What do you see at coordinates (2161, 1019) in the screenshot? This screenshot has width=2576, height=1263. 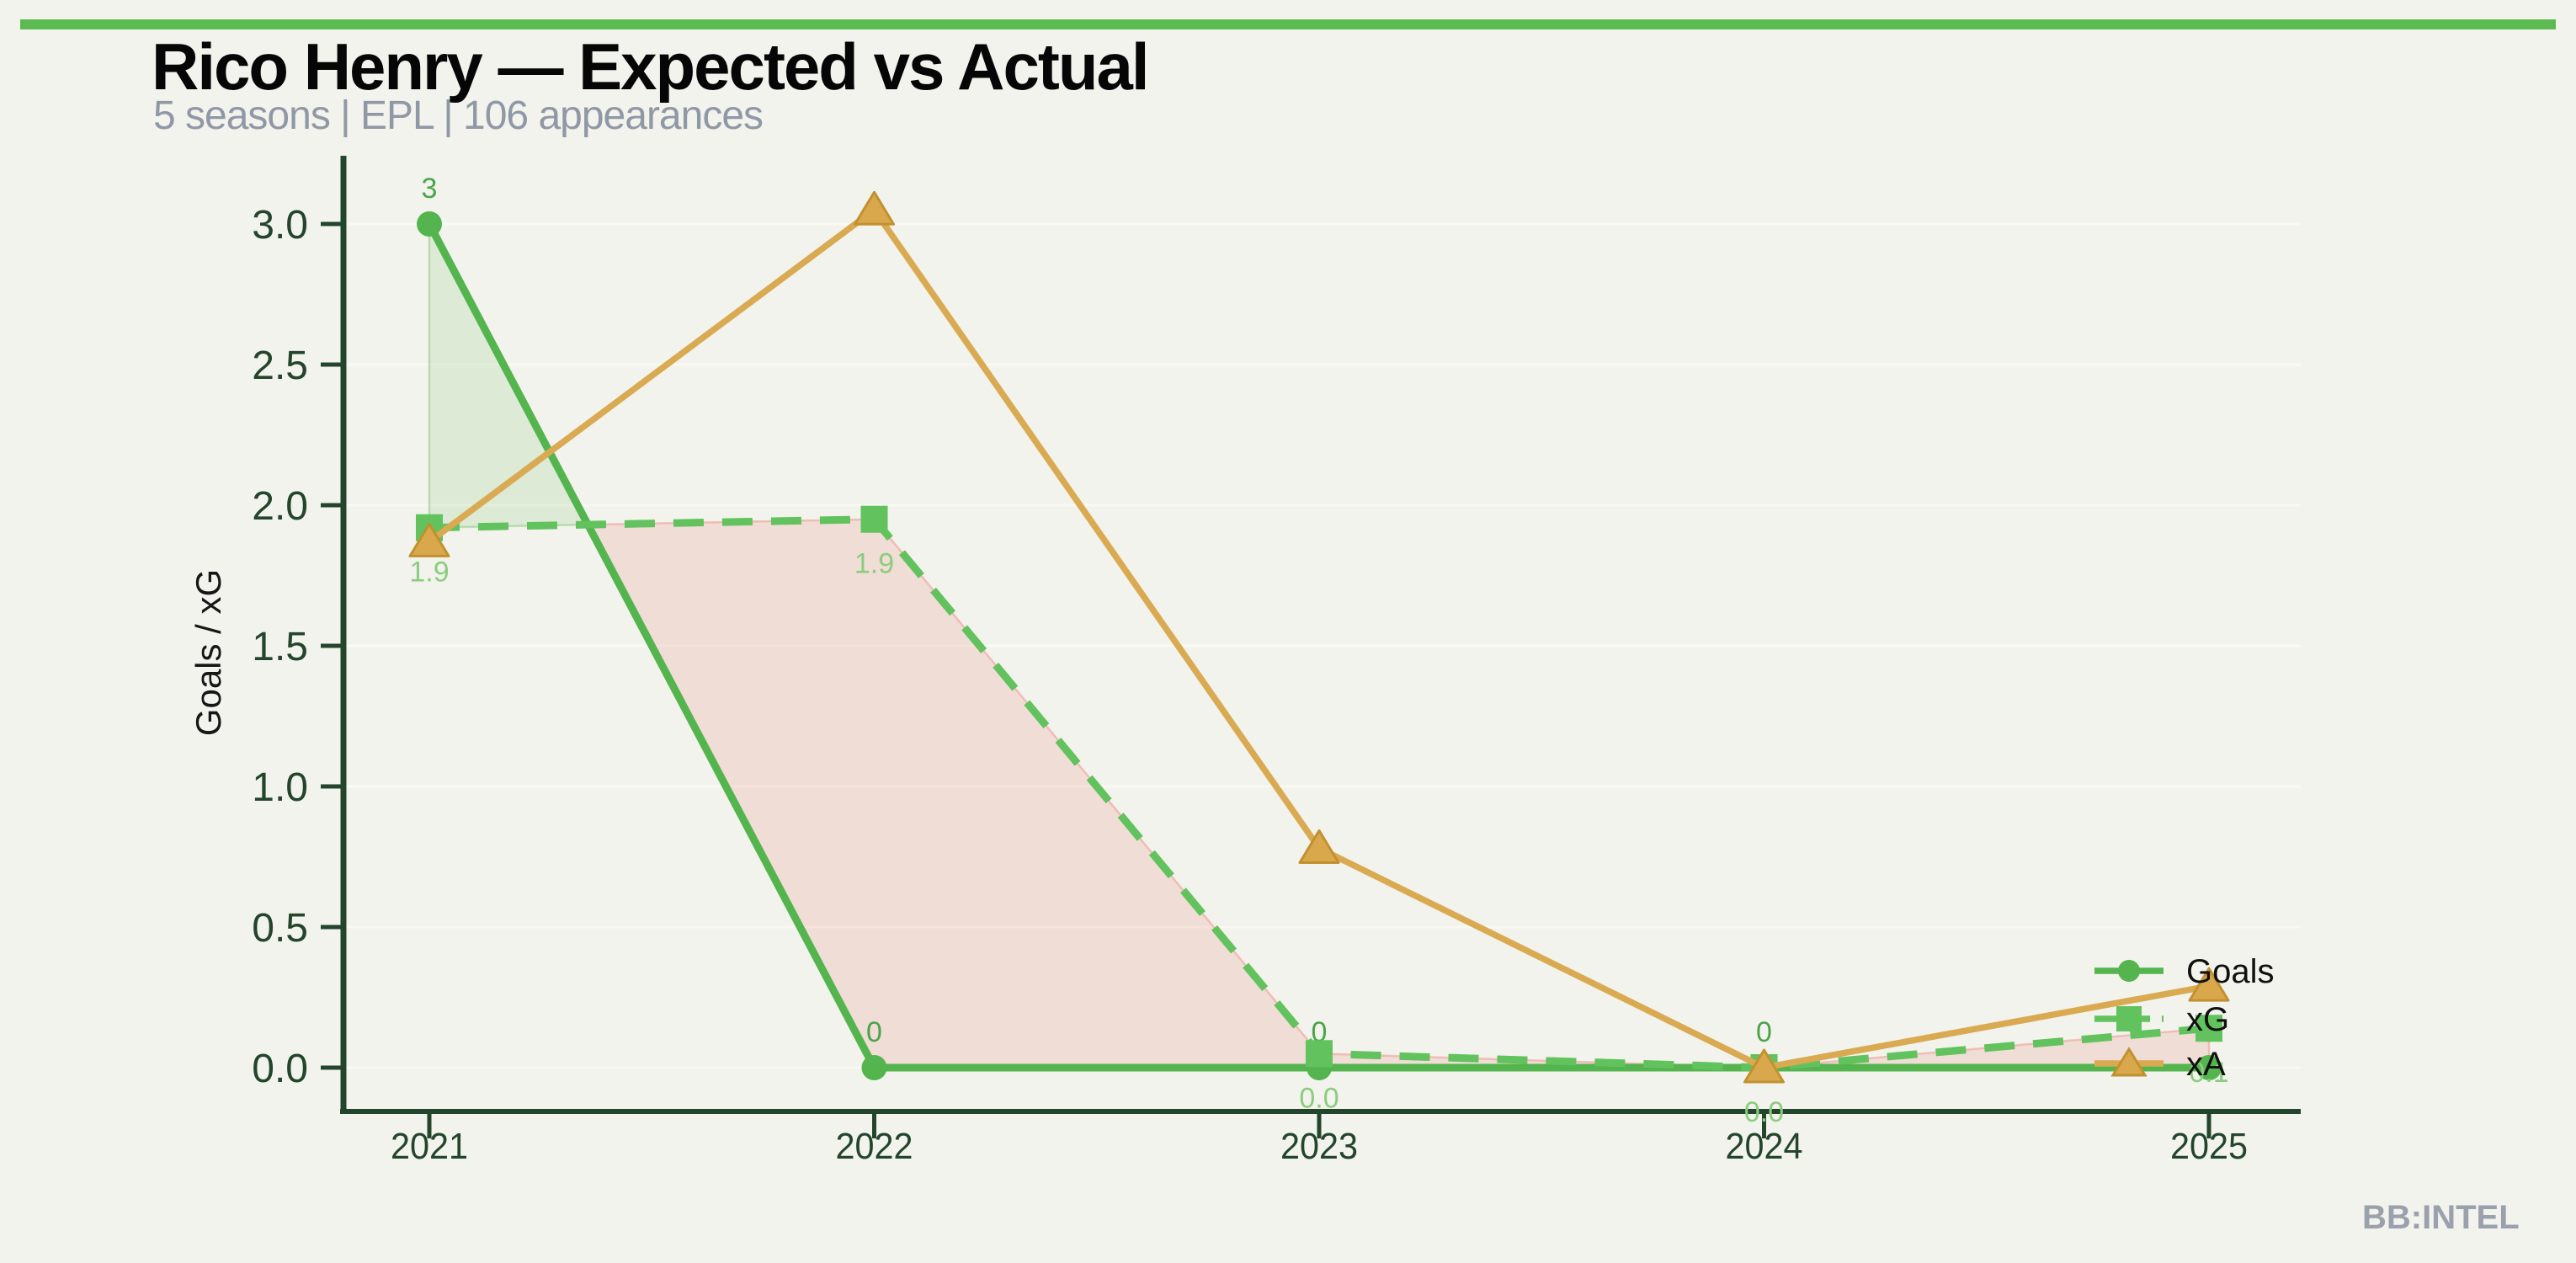 I see `legend-item-xg: xG` at bounding box center [2161, 1019].